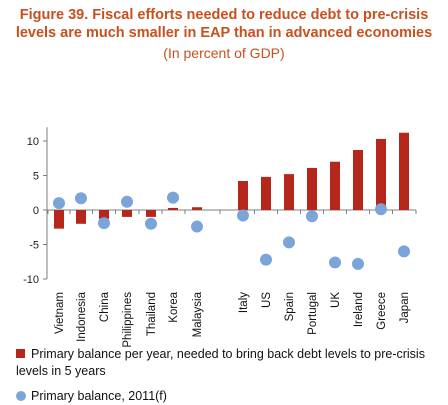 This screenshot has height=405, width=448. Describe the element at coordinates (21, 396) in the screenshot. I see `legend-dot-swatch` at that location.